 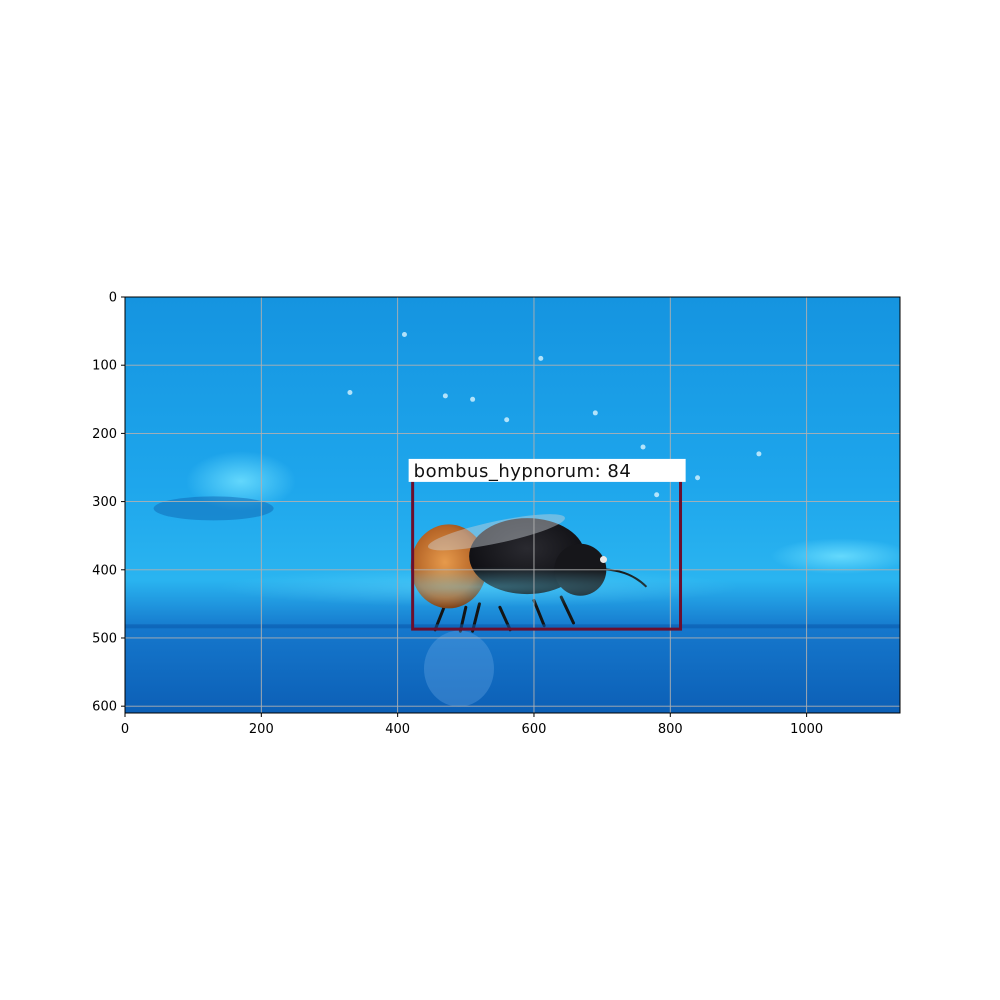 What do you see at coordinates (472, 725) in the screenshot?
I see `x-axis: 0 200 400 600 800 1000` at bounding box center [472, 725].